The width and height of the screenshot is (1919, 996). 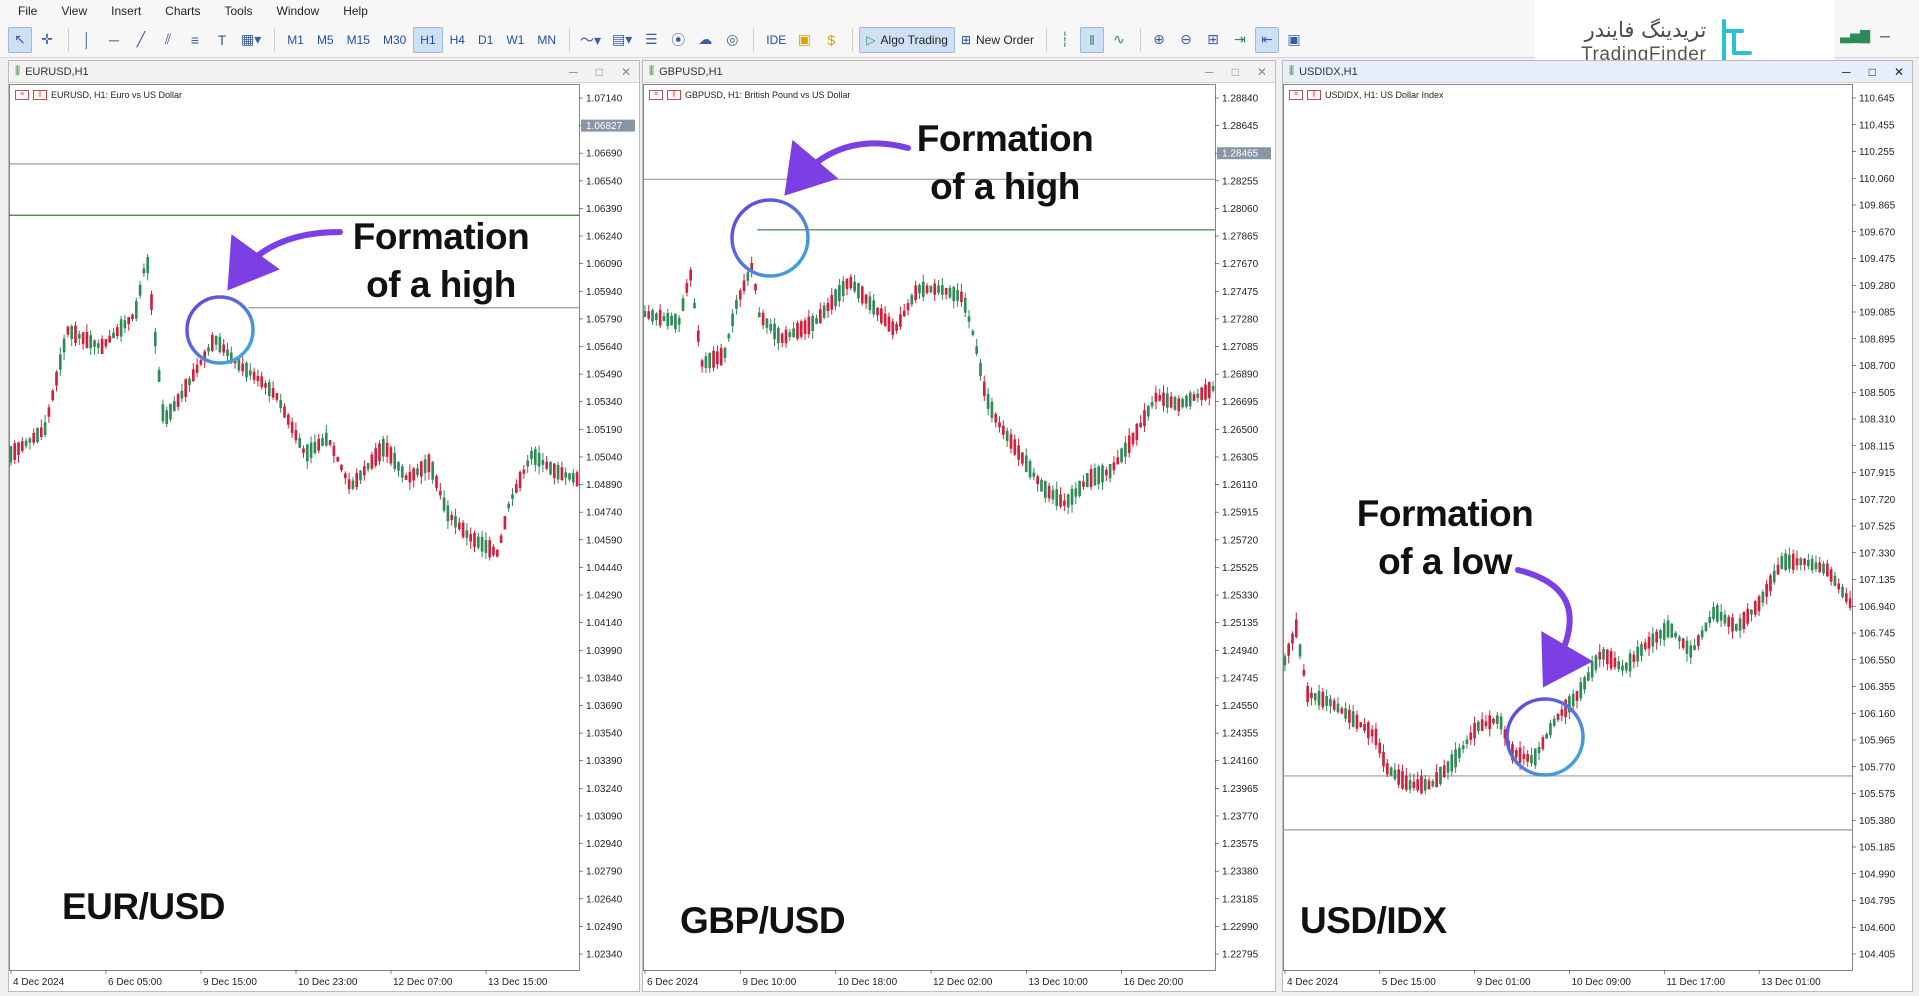 I want to click on horizontal-line-icon: ─, so click(x=114, y=39).